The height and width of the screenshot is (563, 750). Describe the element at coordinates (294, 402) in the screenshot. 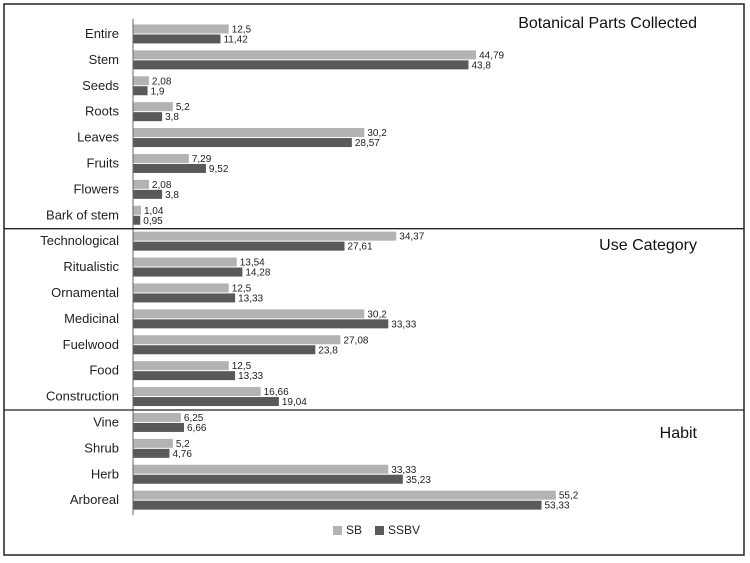

I see `value-label-ssbv: 19,04` at that location.